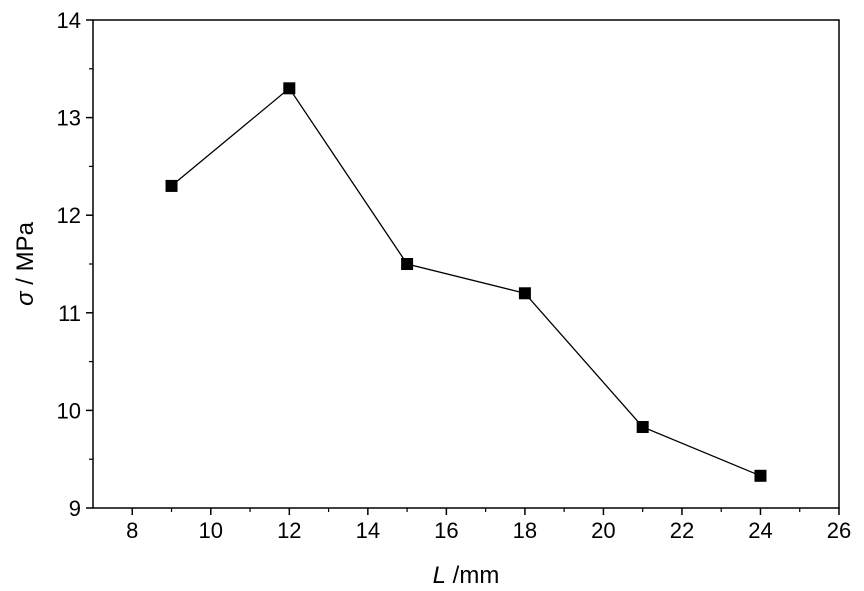 The height and width of the screenshot is (591, 864). Describe the element at coordinates (75, 264) in the screenshot. I see `y-axis-ticks: 9 10 11 12 13 14` at that location.